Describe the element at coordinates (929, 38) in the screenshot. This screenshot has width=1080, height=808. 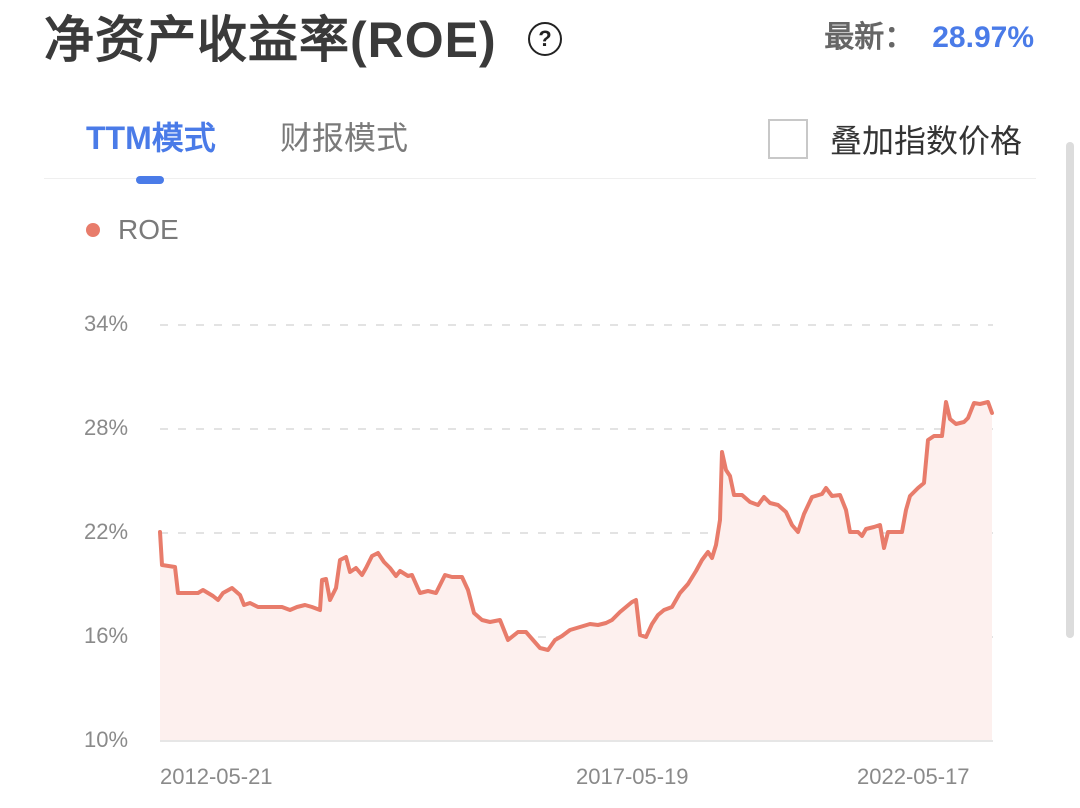
I see `latest-value-block: 最新： 28.97%` at that location.